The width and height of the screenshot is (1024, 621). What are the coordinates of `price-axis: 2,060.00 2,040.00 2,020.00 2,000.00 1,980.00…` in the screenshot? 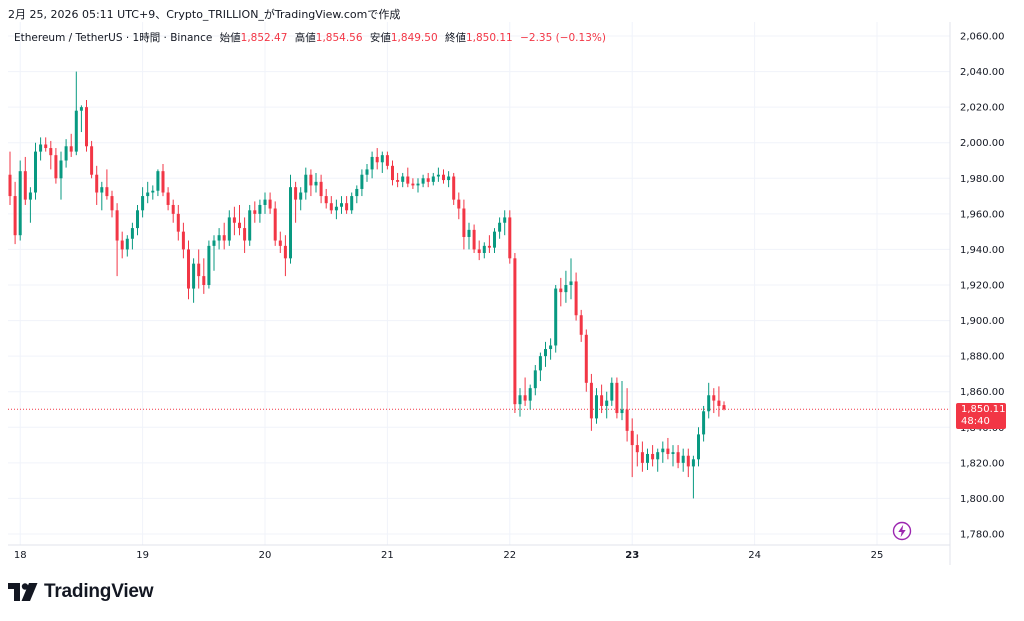 It's located at (982, 286).